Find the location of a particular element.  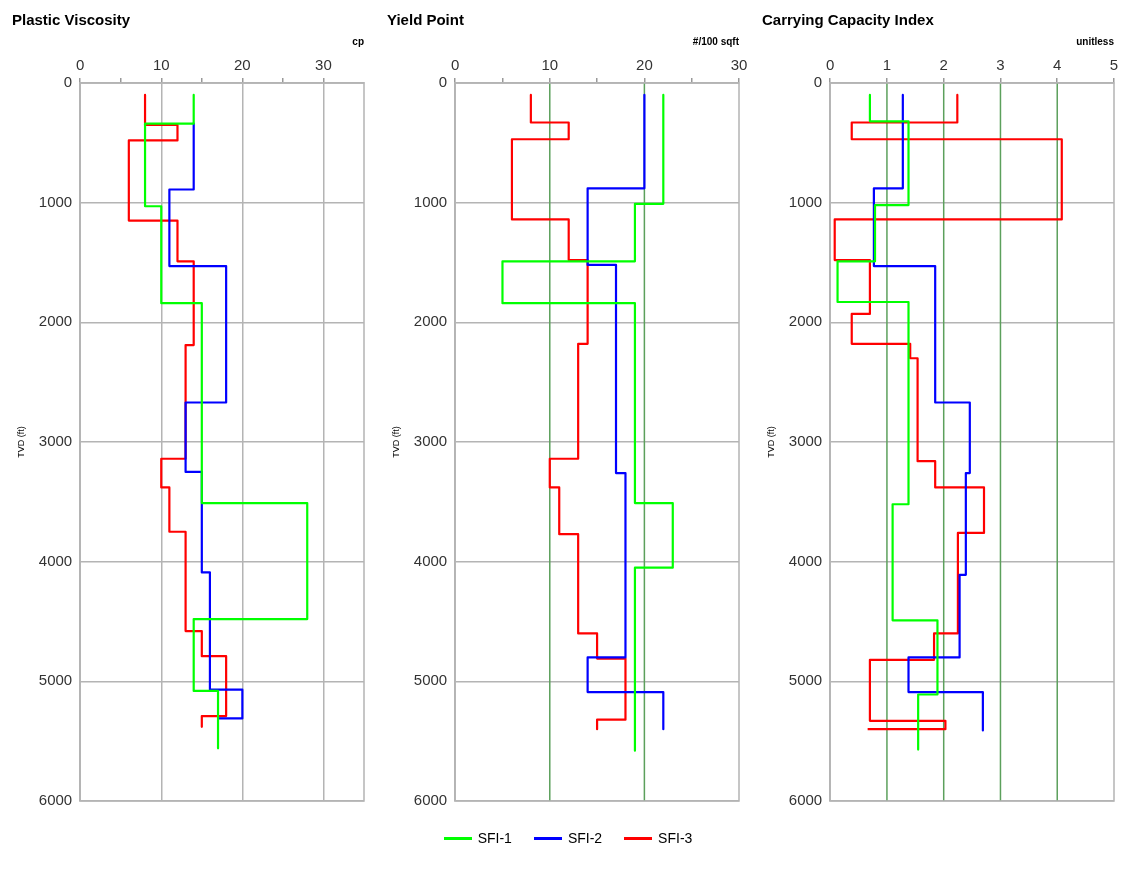

x-tick-label: 1 is located at coordinates (887, 65).